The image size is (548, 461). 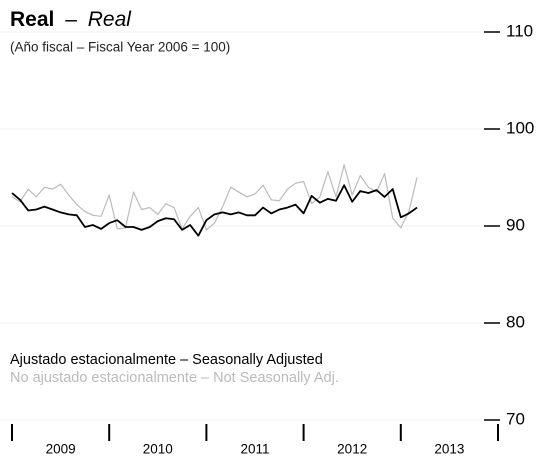 I want to click on x-tick-label: 2012, so click(x=352, y=449).